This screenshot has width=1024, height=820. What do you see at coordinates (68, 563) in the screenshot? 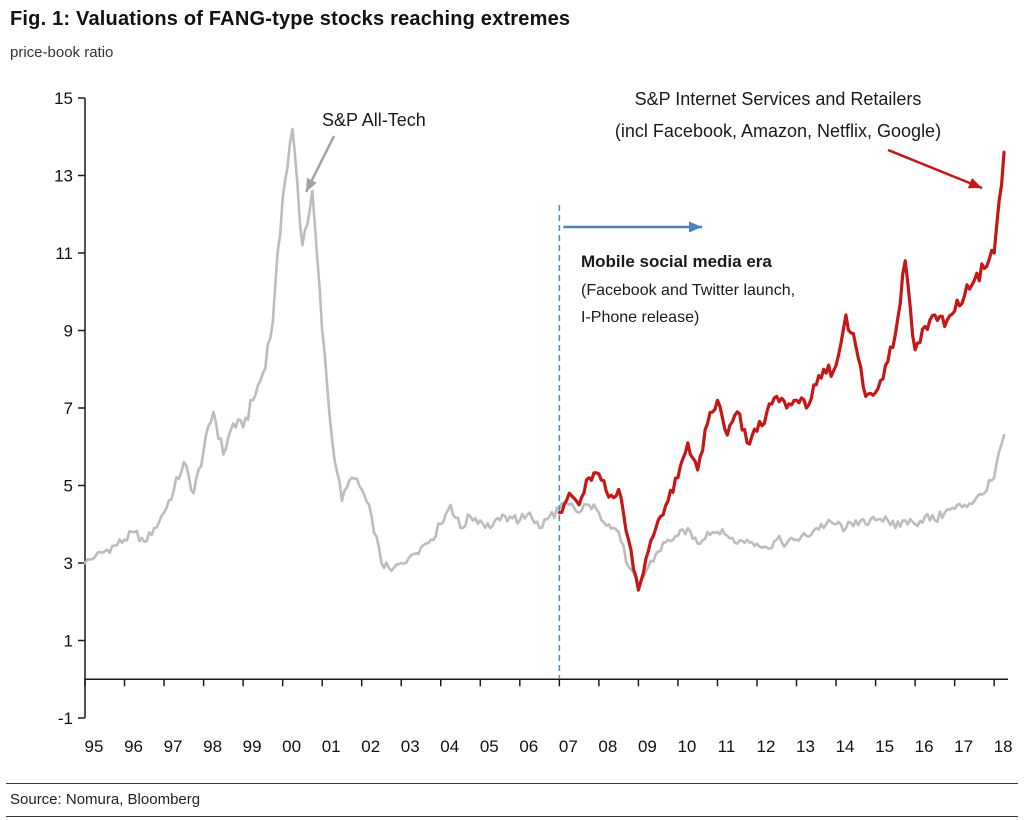
I see `svg-text: 3` at bounding box center [68, 563].